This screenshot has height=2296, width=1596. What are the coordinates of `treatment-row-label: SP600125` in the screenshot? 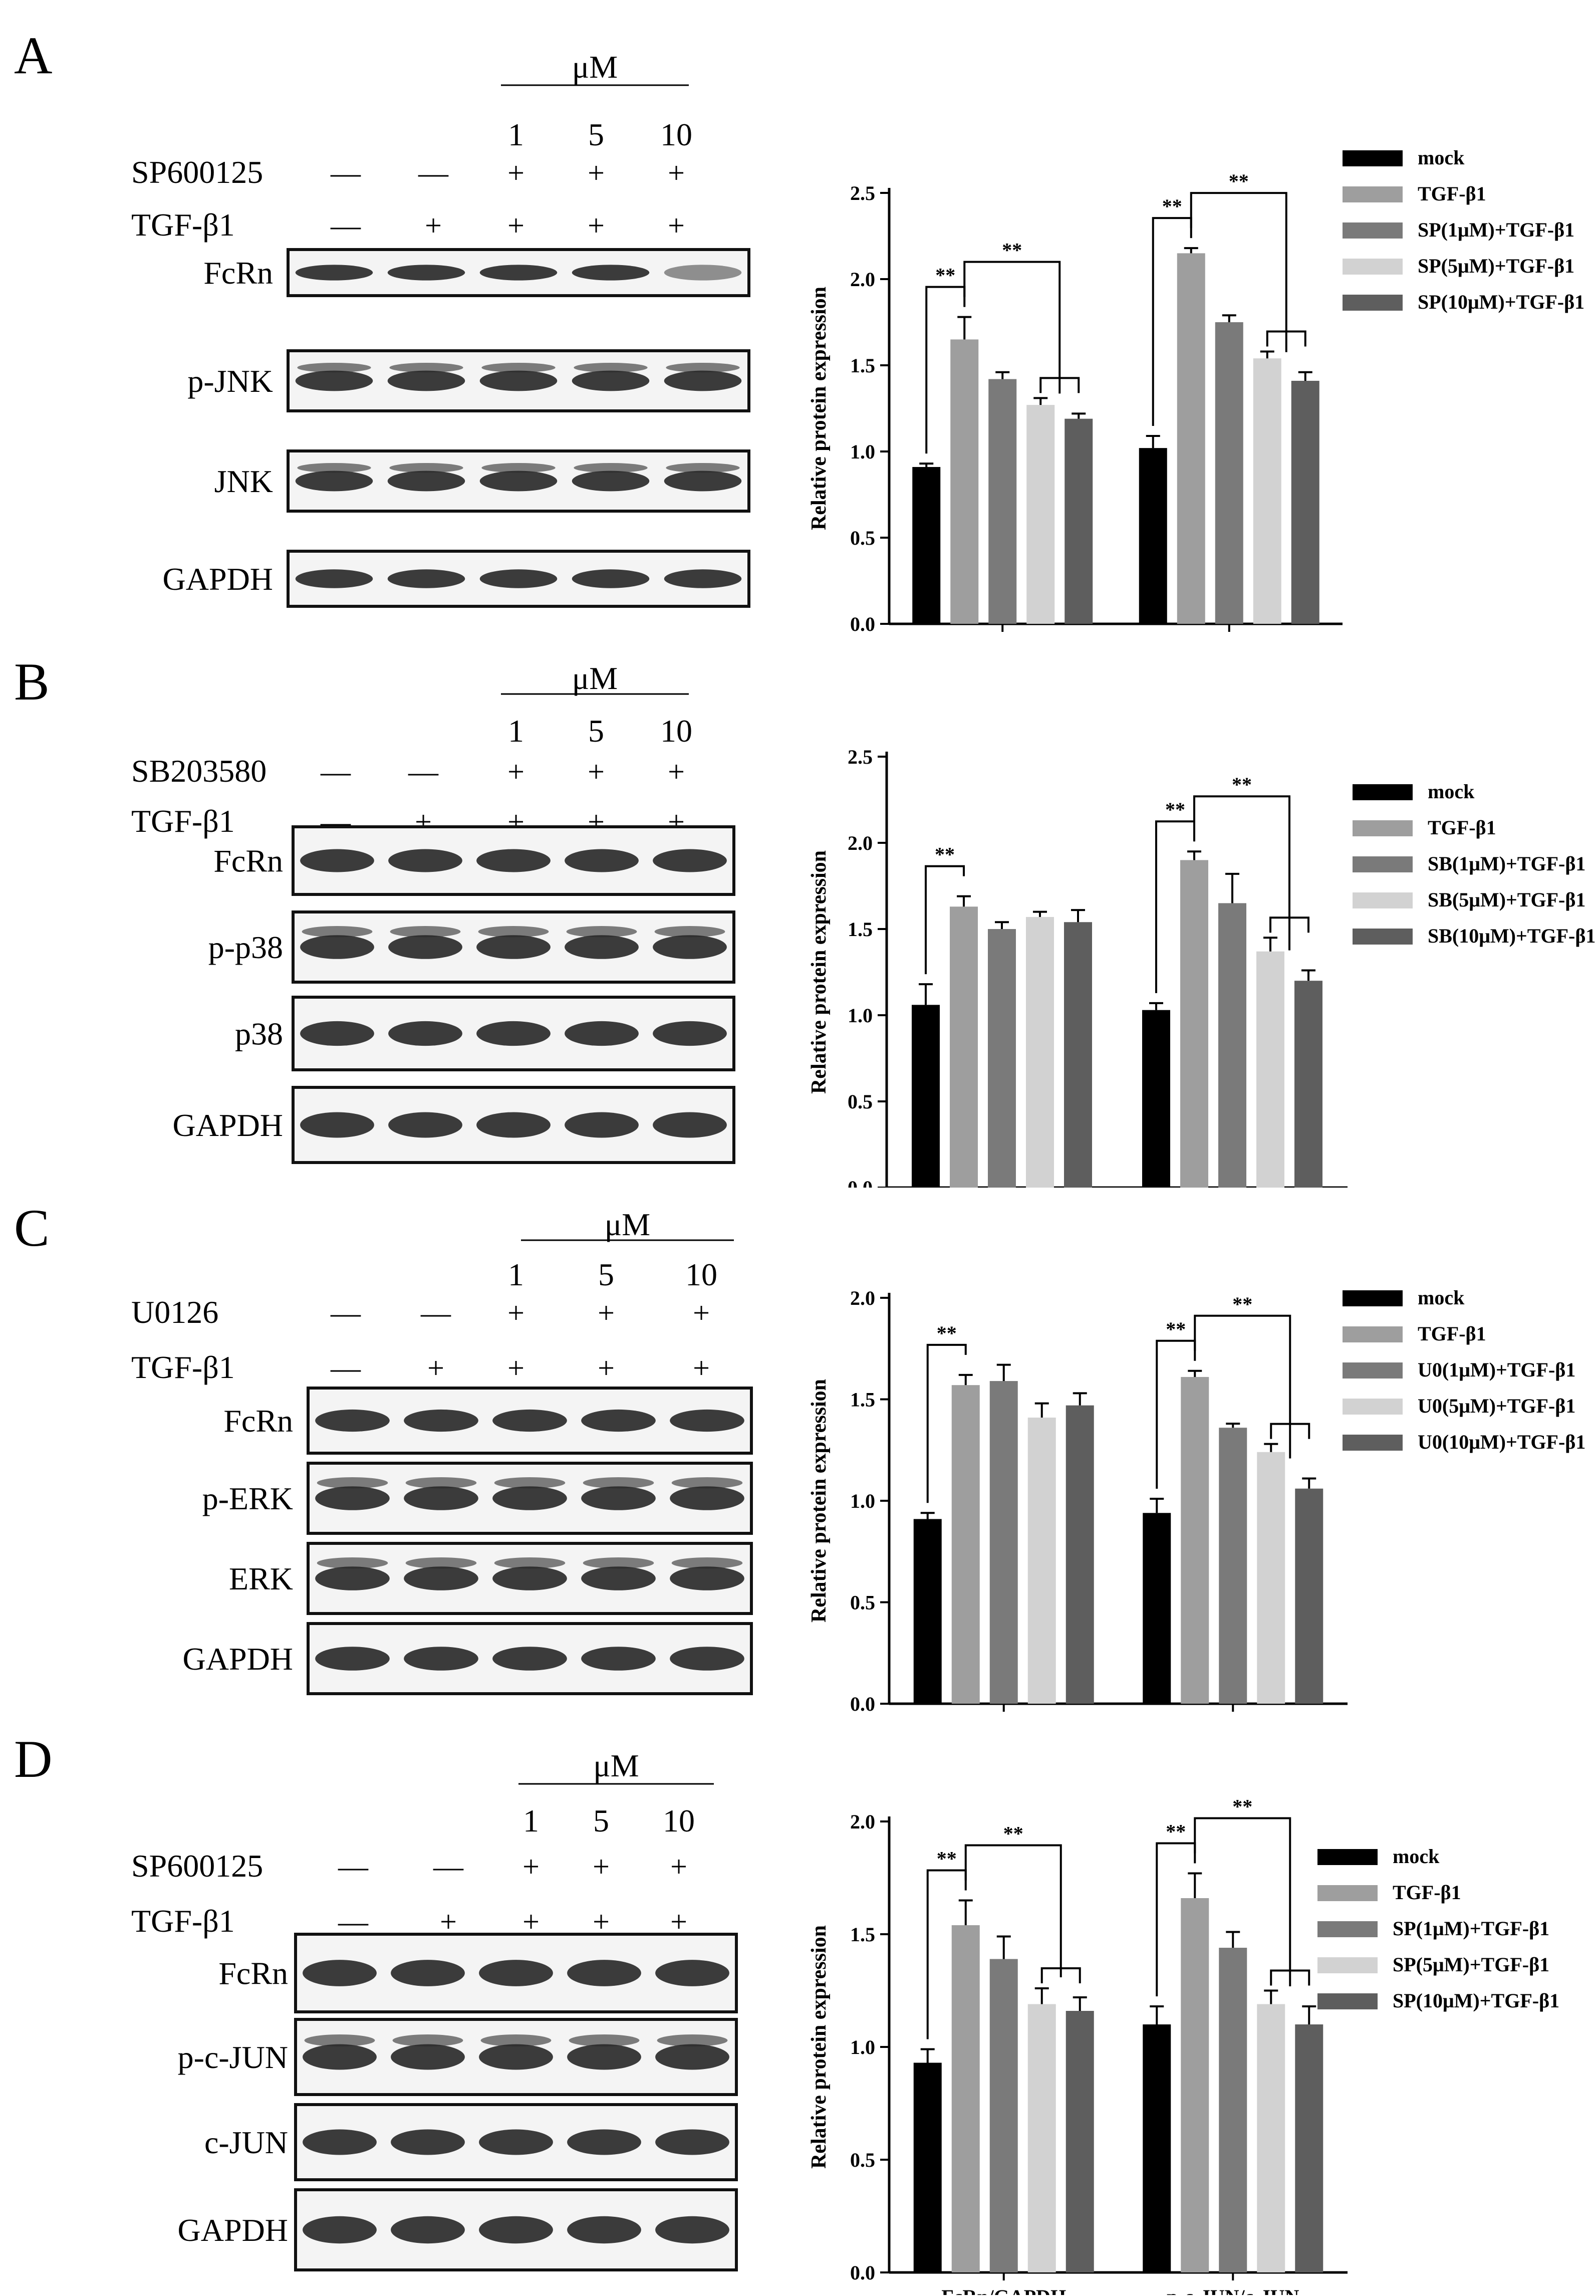 It's located at (197, 172).